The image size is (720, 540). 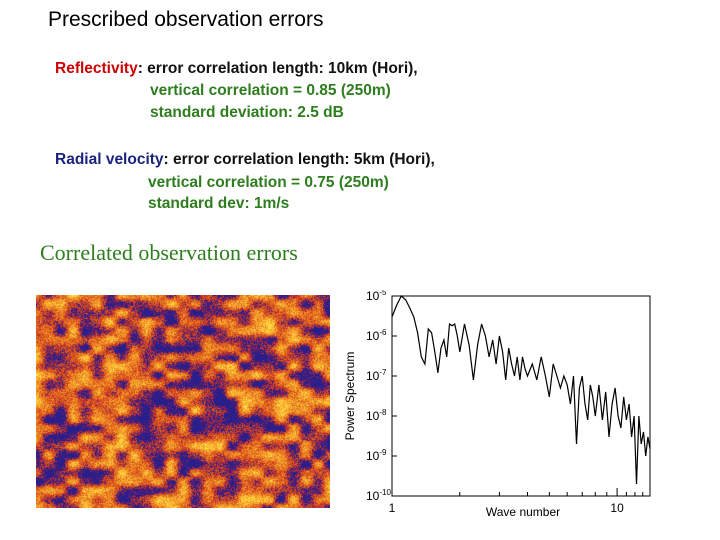 I want to click on section-subtitle: Correlated observation errors, so click(x=169, y=252).